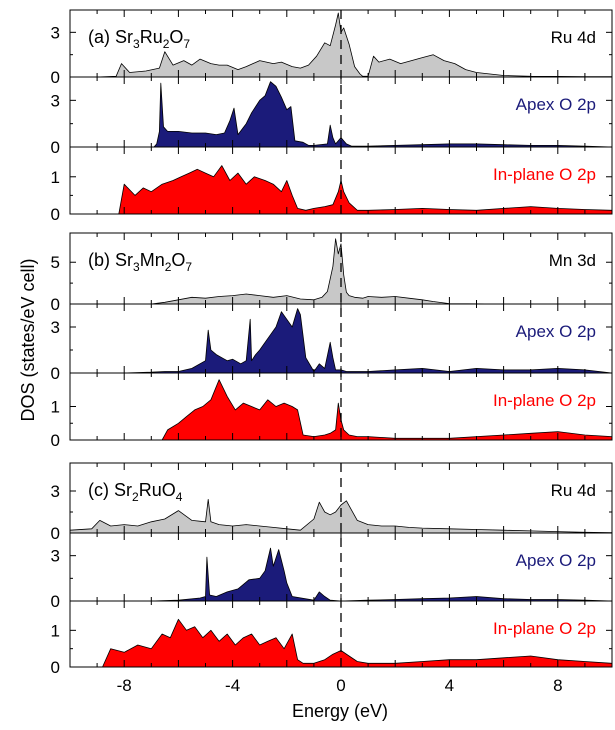  I want to click on formula-text: (c), so click(98, 490).